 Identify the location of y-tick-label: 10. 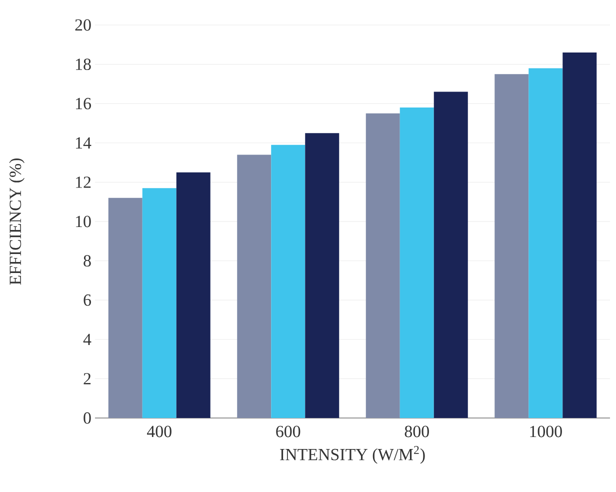
(83, 222).